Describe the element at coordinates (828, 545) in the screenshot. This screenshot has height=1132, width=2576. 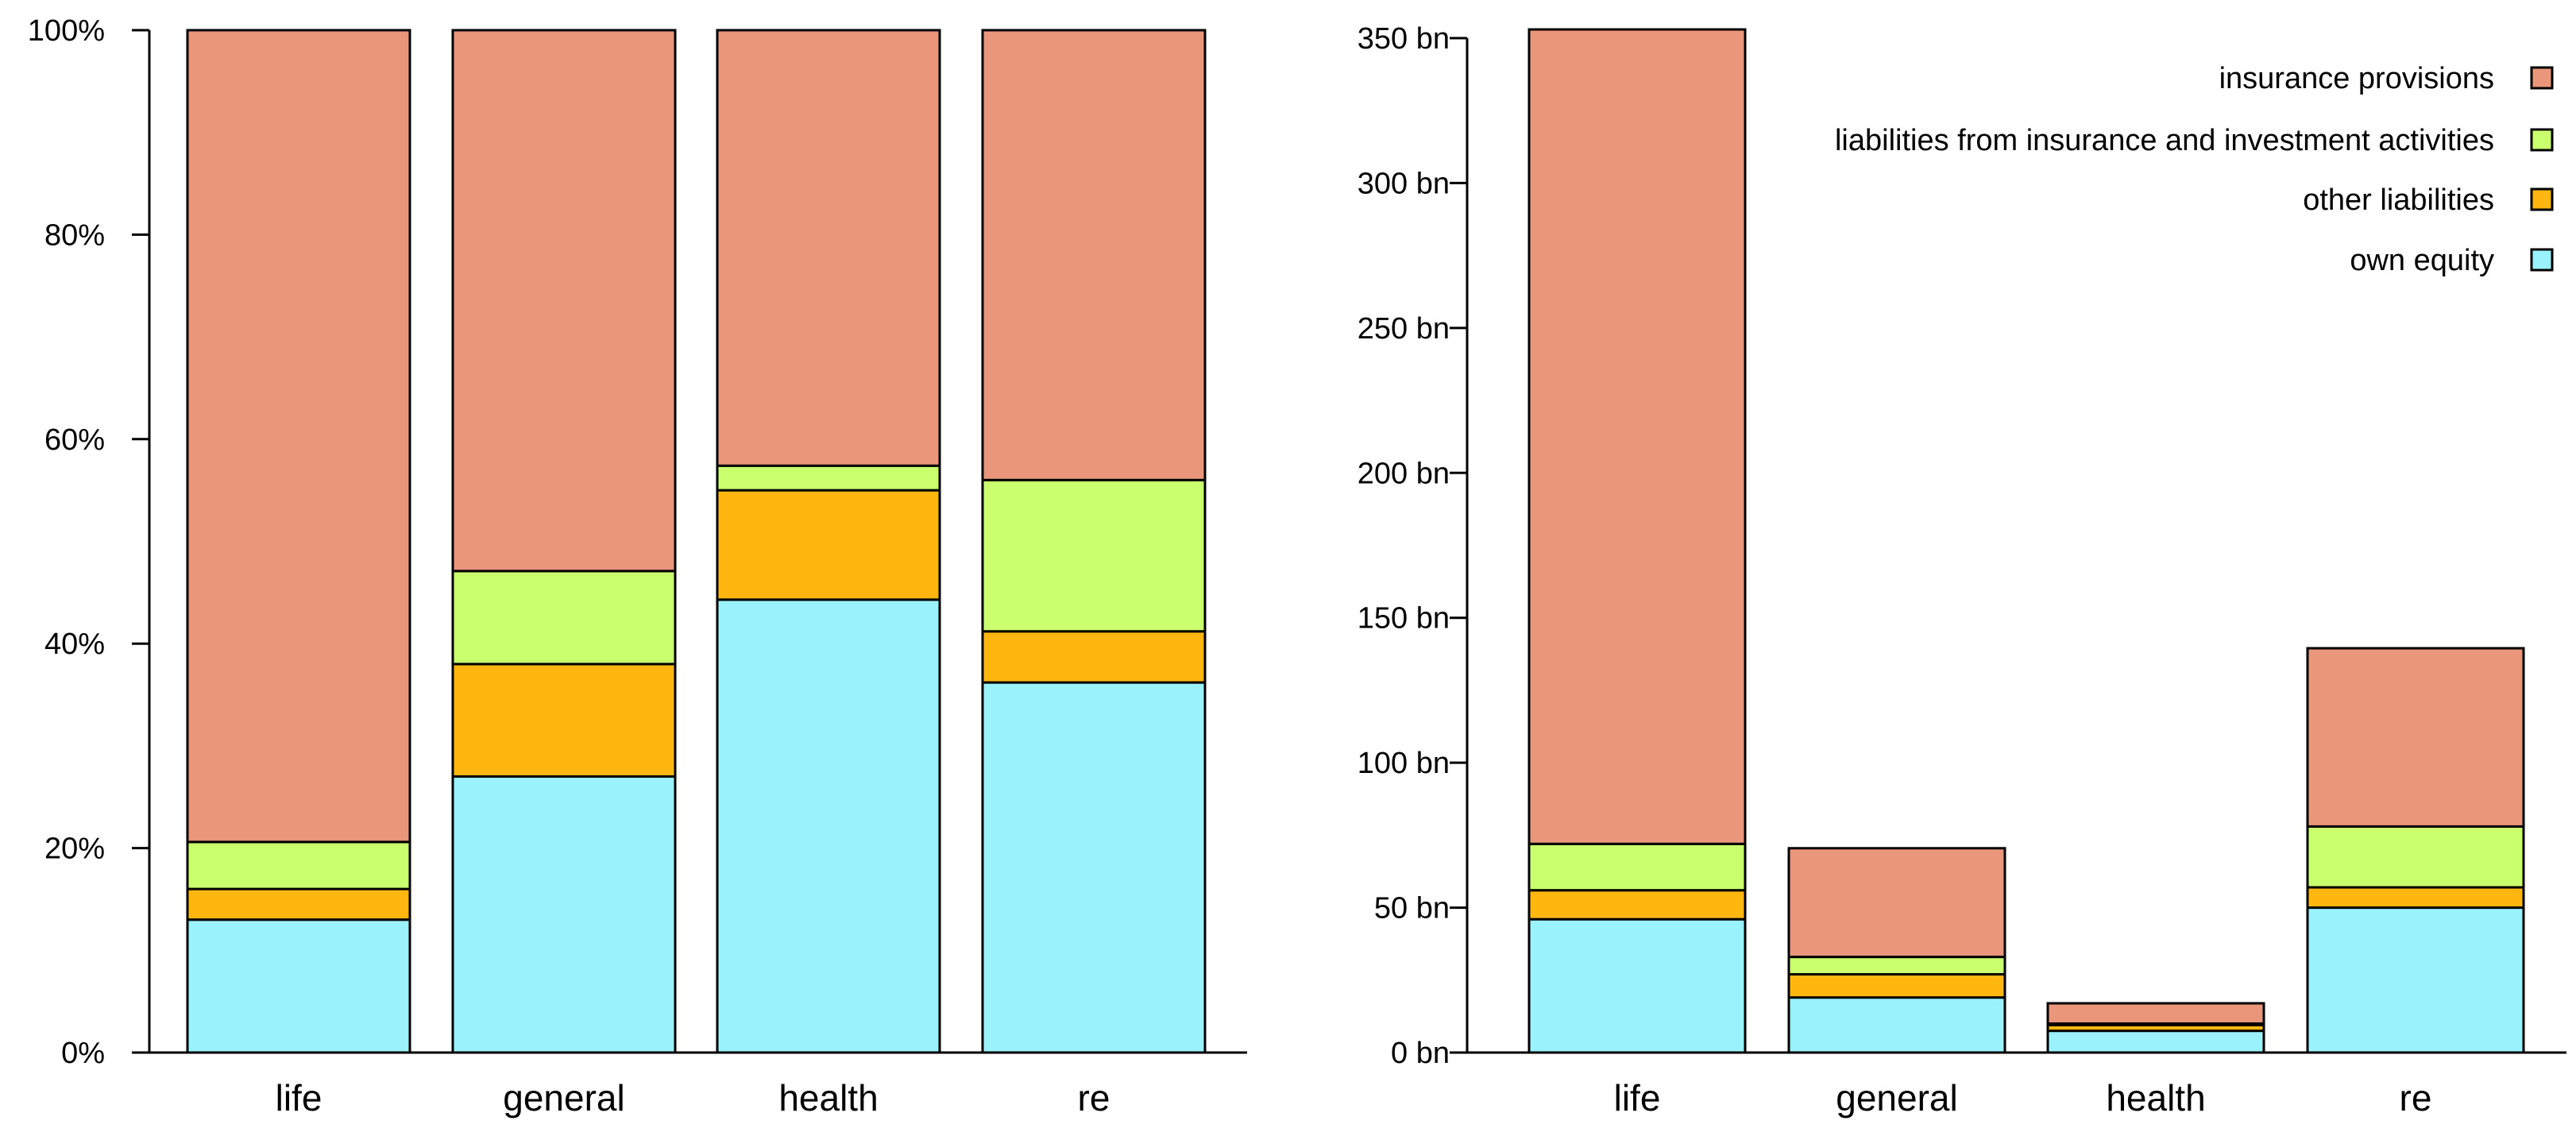
I see `left-bar-health-other-liabilities` at that location.